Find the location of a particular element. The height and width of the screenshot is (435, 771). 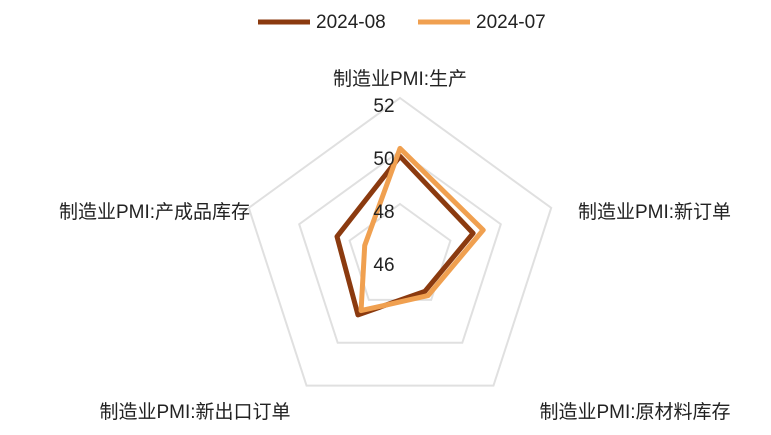

legend-label: 2024-08 is located at coordinates (351, 22).